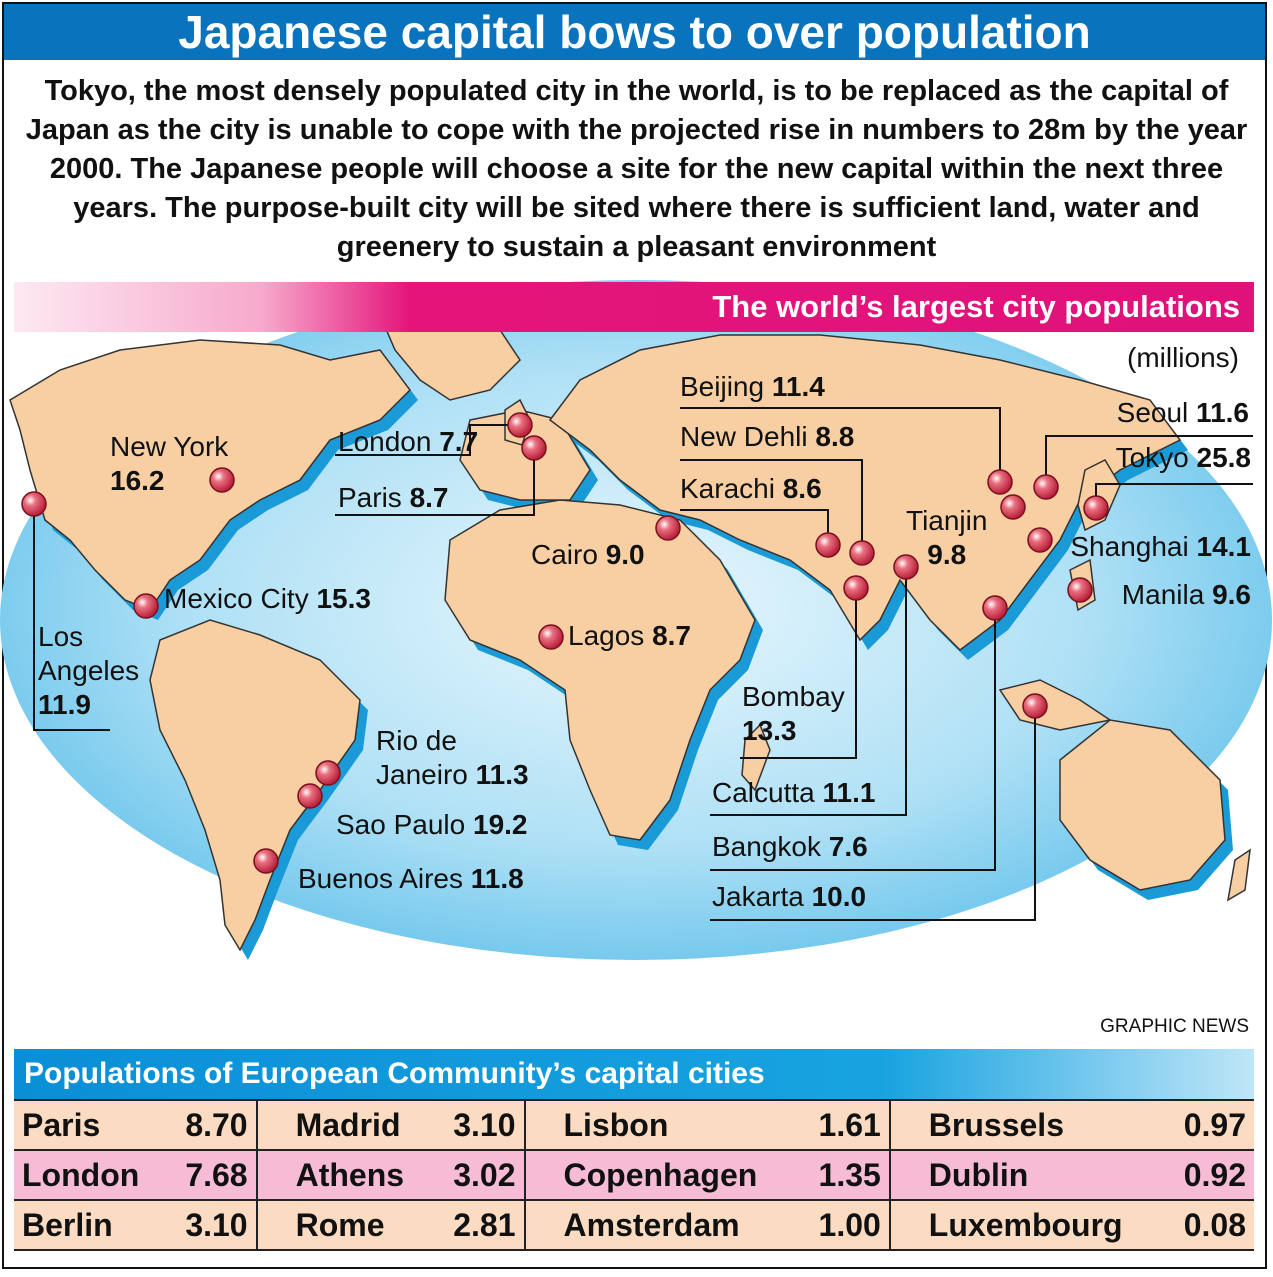 This screenshot has width=1273, height=1277. I want to click on south-america, so click(255, 785).